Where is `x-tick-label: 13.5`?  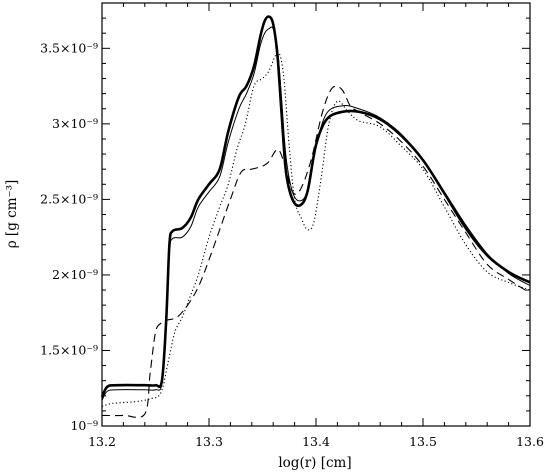 x-tick-label: 13.5 is located at coordinates (423, 441).